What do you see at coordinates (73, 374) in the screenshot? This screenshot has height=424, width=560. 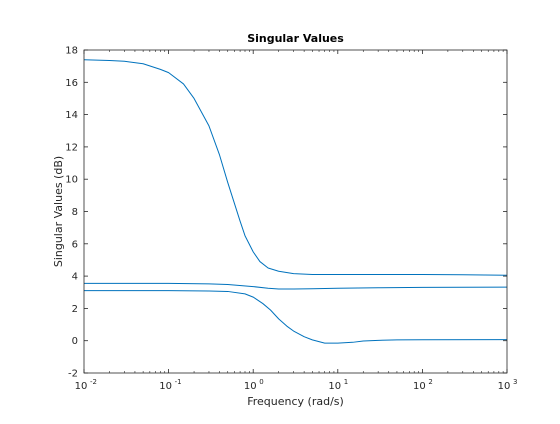 I see `y-tick-label: -2` at bounding box center [73, 374].